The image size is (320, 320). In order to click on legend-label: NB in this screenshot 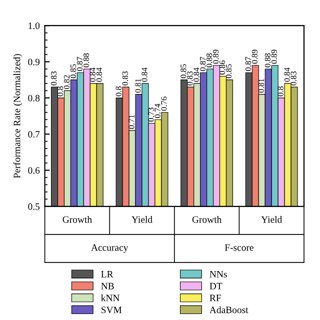, I will do `click(107, 286)`.